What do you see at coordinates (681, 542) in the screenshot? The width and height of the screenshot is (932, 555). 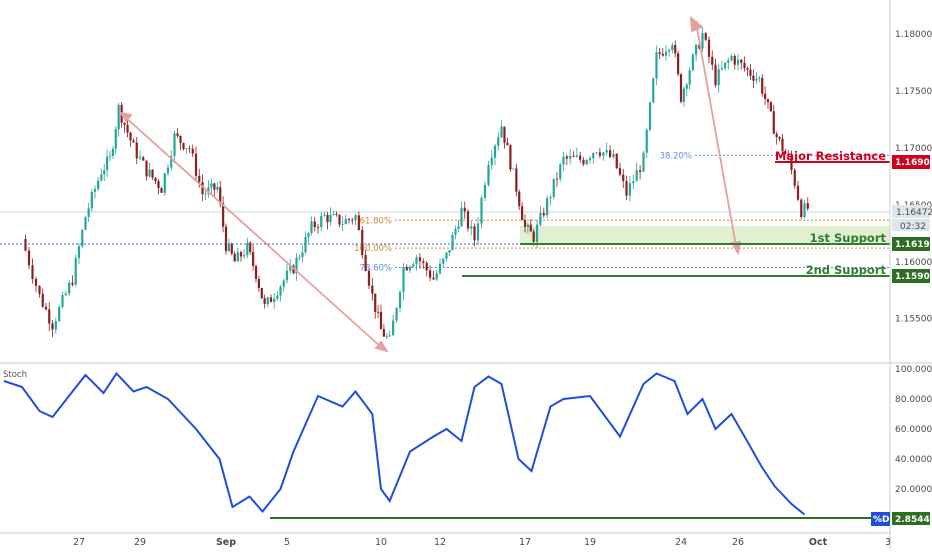 I see `date-label-8: 24` at bounding box center [681, 542].